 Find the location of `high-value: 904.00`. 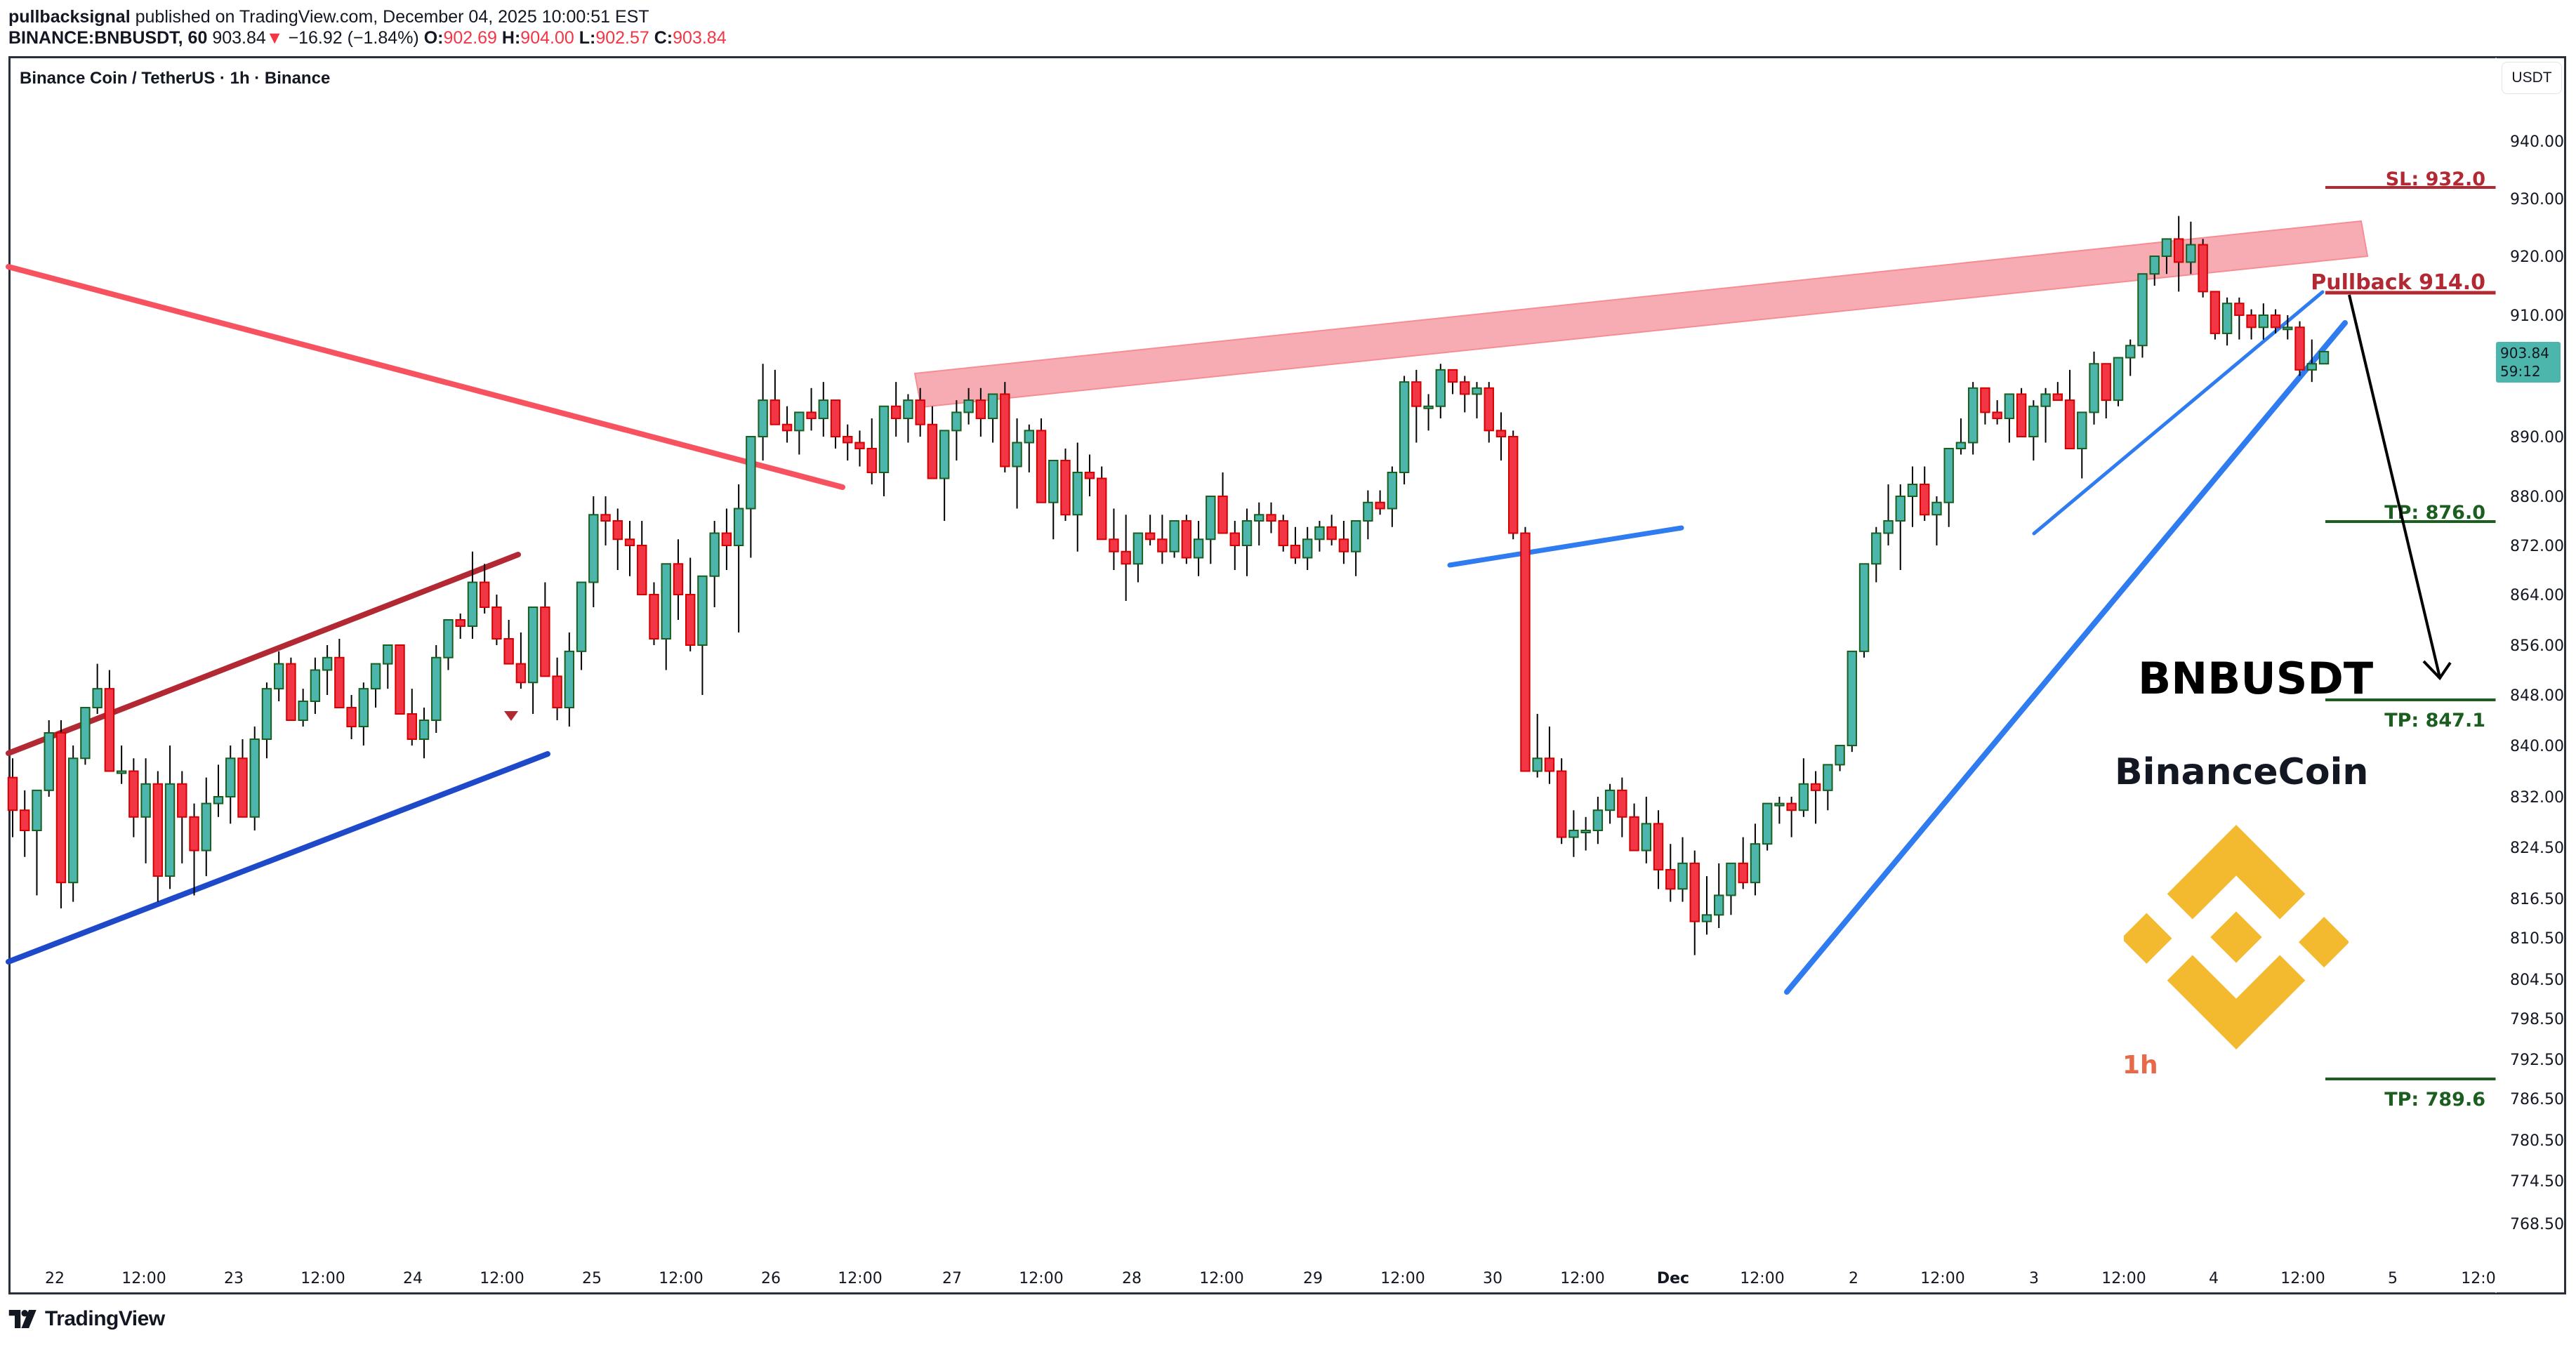

high-value: 904.00 is located at coordinates (547, 38).